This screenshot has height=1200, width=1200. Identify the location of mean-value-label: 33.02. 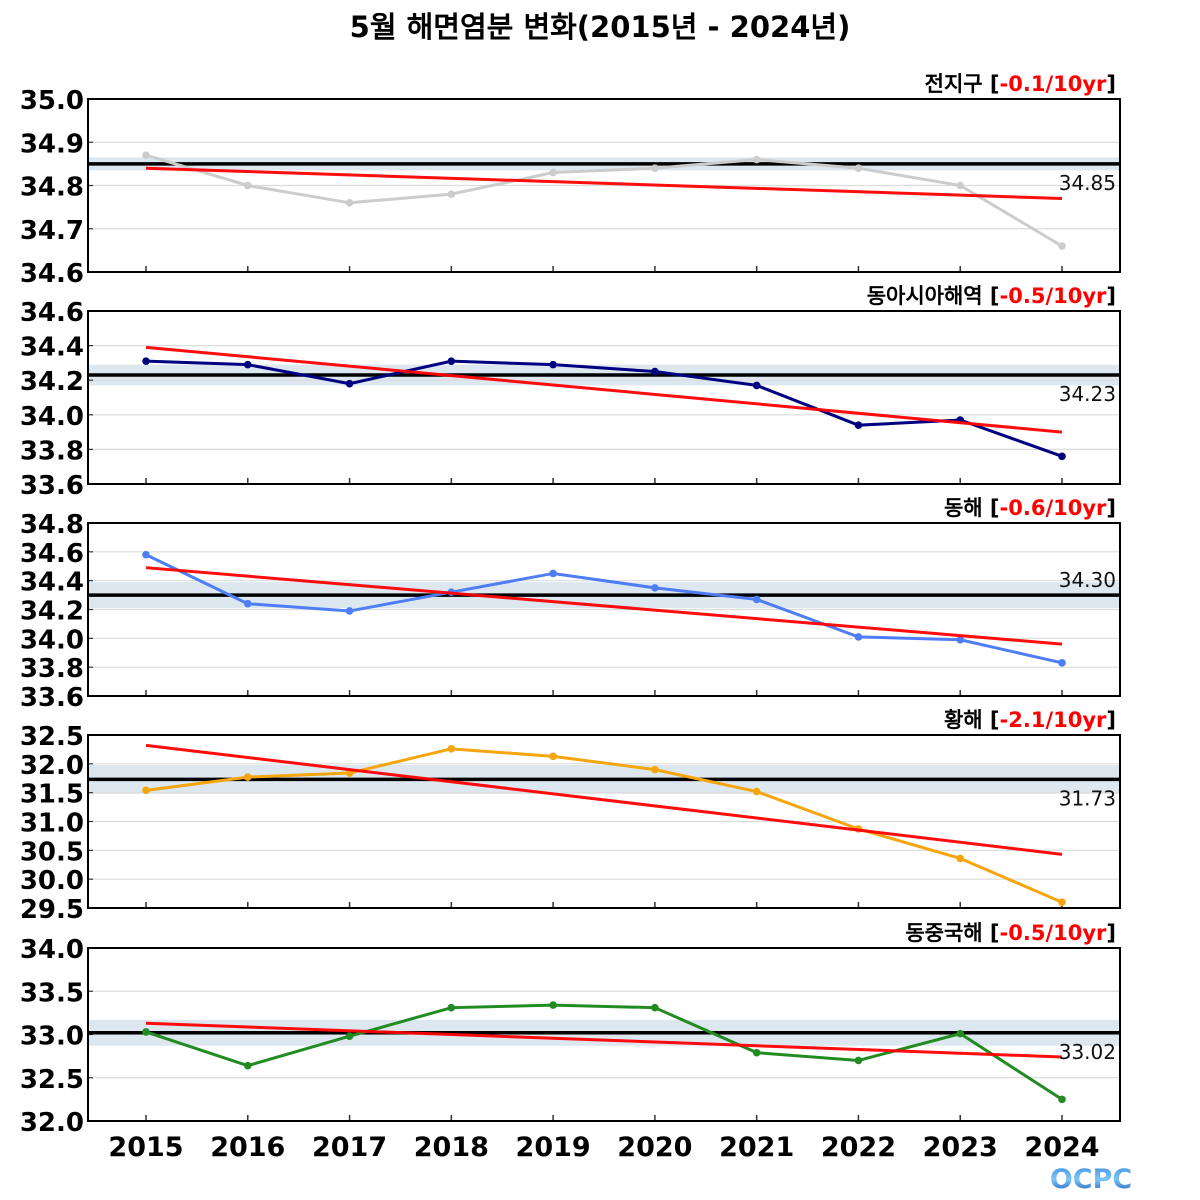
(1087, 1052).